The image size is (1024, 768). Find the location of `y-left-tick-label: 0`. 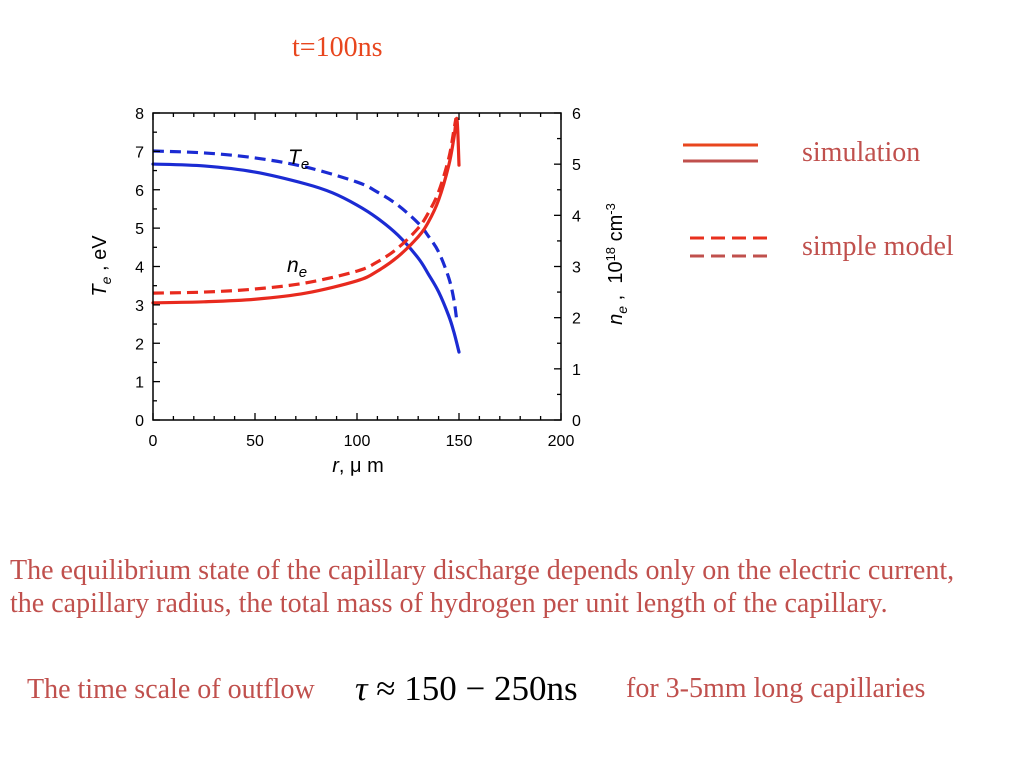

y-left-tick-label: 0 is located at coordinates (139, 421).